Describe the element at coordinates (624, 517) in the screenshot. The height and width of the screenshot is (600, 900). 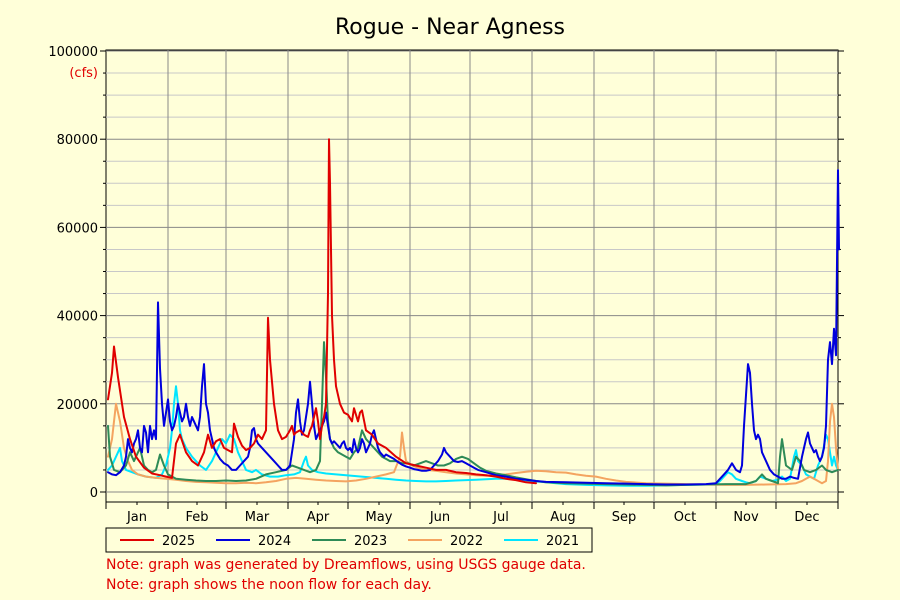
I see `x-tick-label: Sep` at that location.